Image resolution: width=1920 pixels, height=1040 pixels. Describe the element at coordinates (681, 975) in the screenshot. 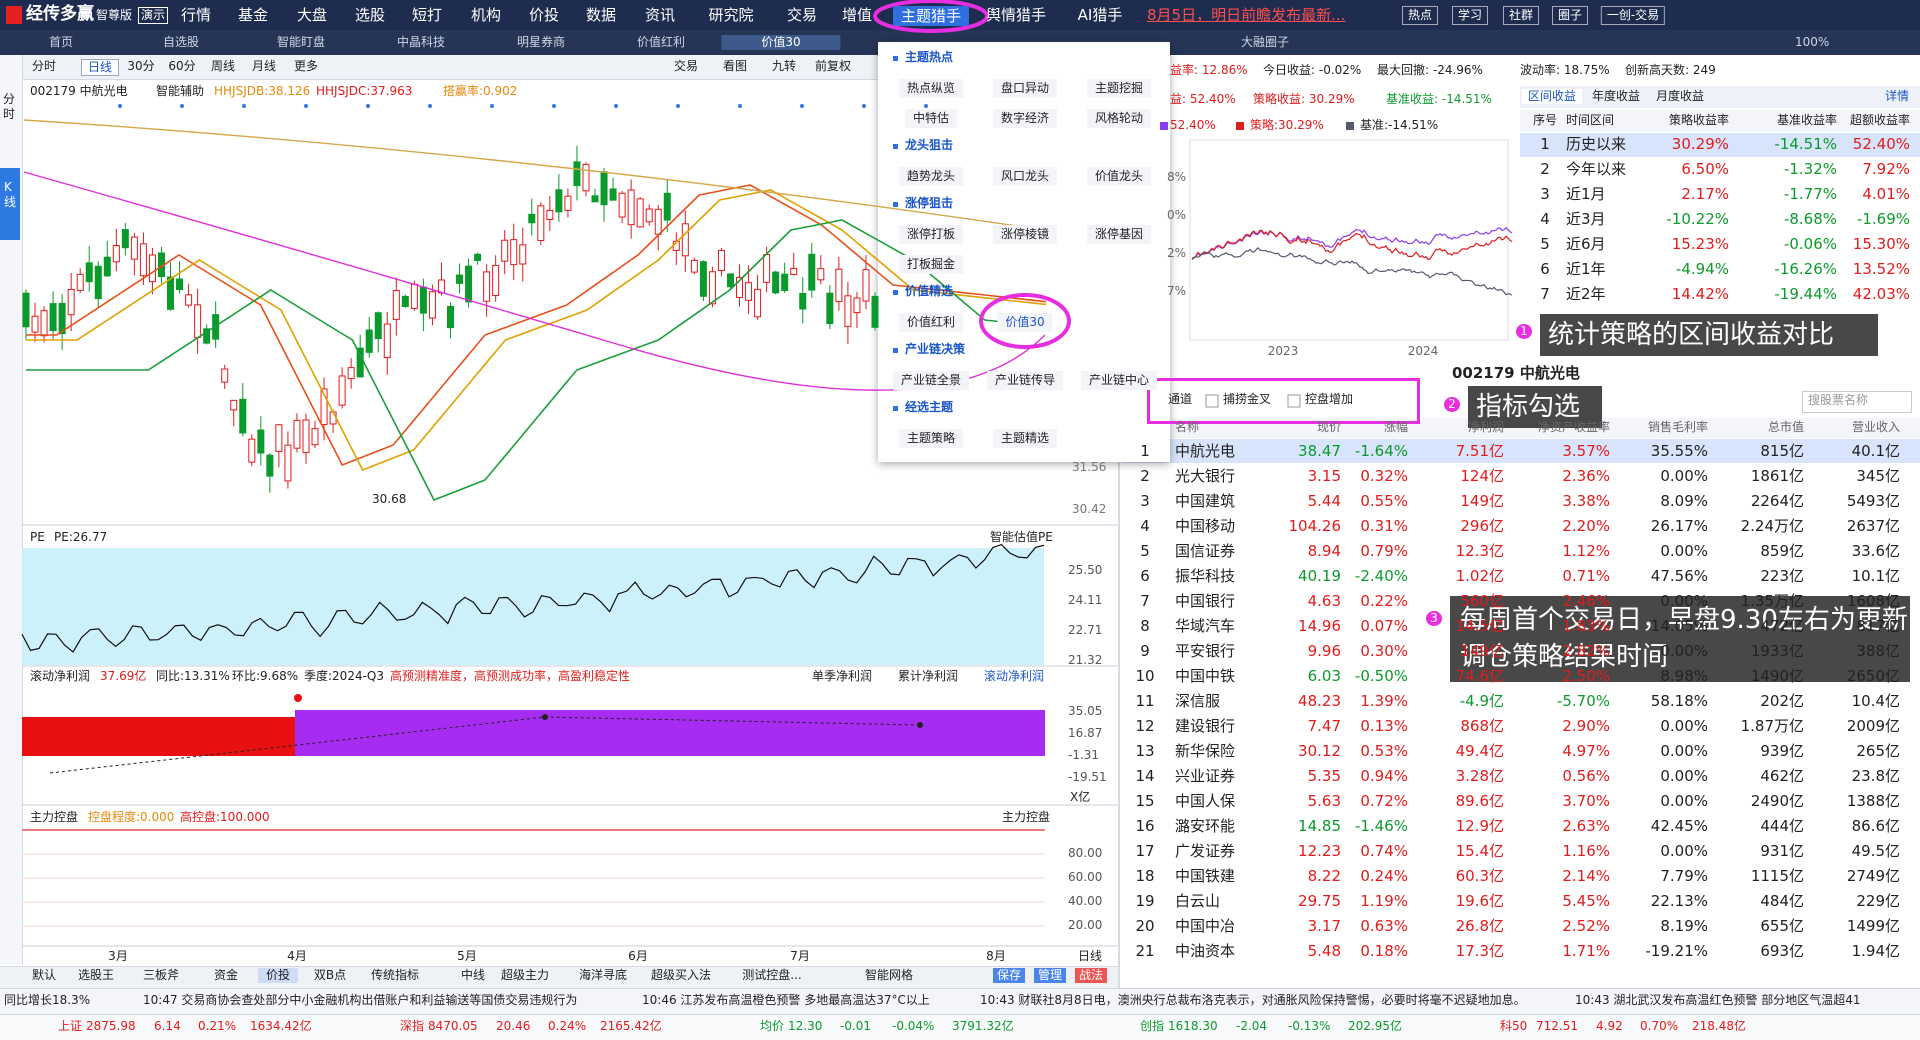

I see `indicator-tab: 超级买入法` at that location.